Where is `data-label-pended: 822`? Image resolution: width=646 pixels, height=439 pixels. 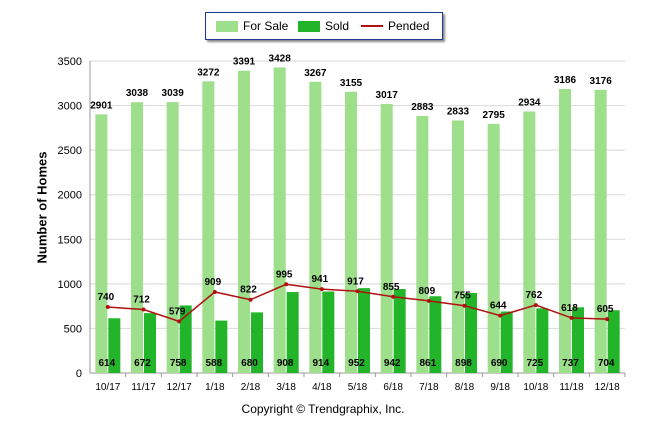
data-label-pended: 822 is located at coordinates (248, 290).